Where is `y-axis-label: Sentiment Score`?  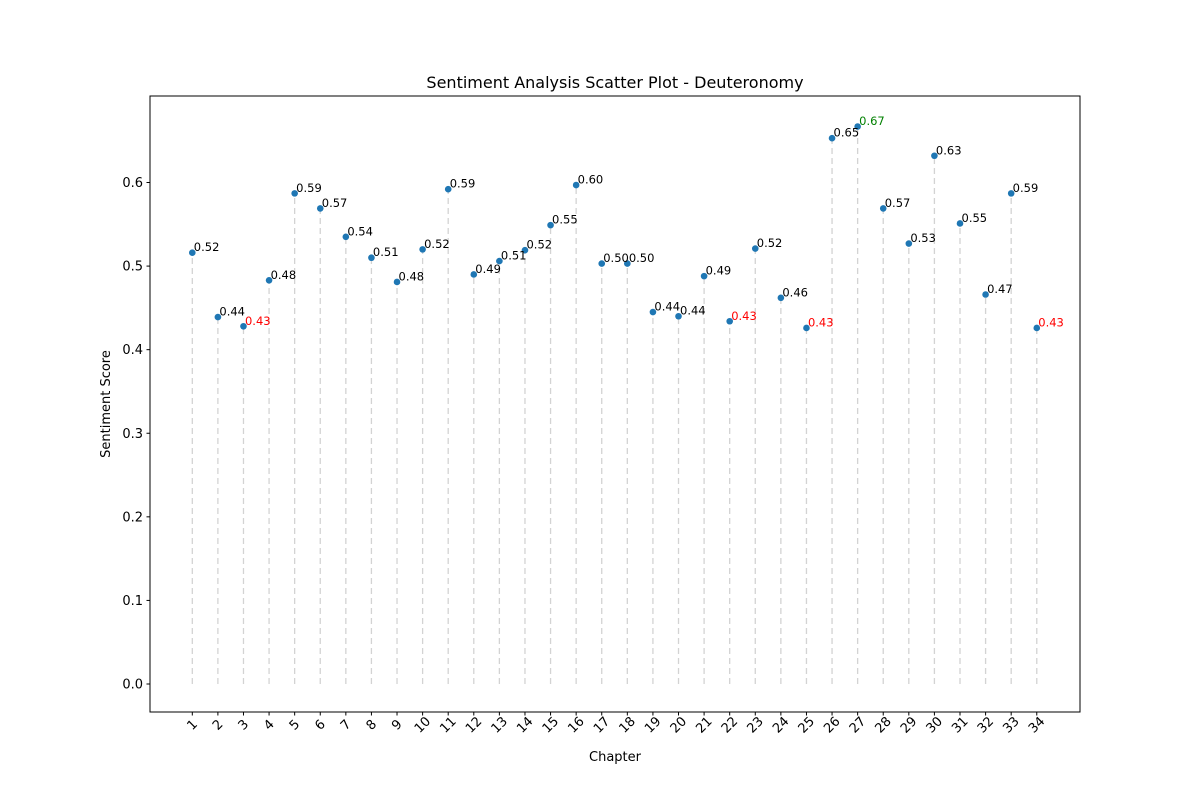
y-axis-label: Sentiment Score is located at coordinates (106, 404).